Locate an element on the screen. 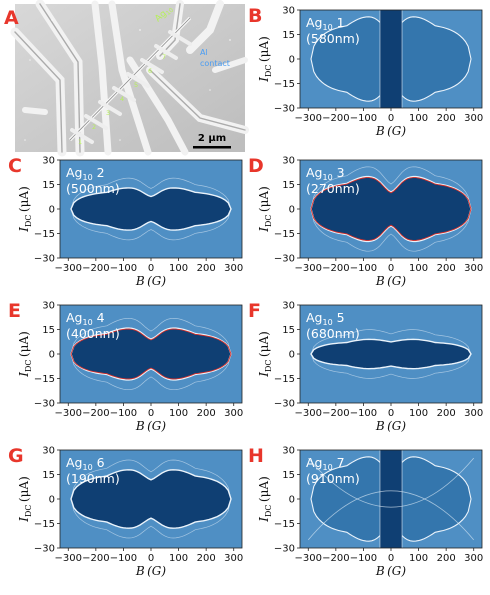  sample-length: (270nm) is located at coordinates (333, 188).